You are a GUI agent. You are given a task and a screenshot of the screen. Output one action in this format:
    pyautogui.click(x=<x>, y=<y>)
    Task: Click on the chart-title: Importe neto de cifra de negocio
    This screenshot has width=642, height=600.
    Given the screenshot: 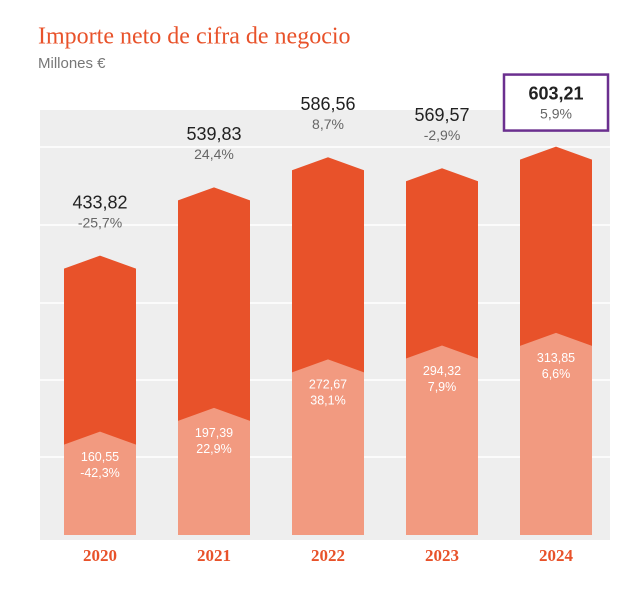 What is the action you would take?
    pyautogui.click(x=194, y=37)
    